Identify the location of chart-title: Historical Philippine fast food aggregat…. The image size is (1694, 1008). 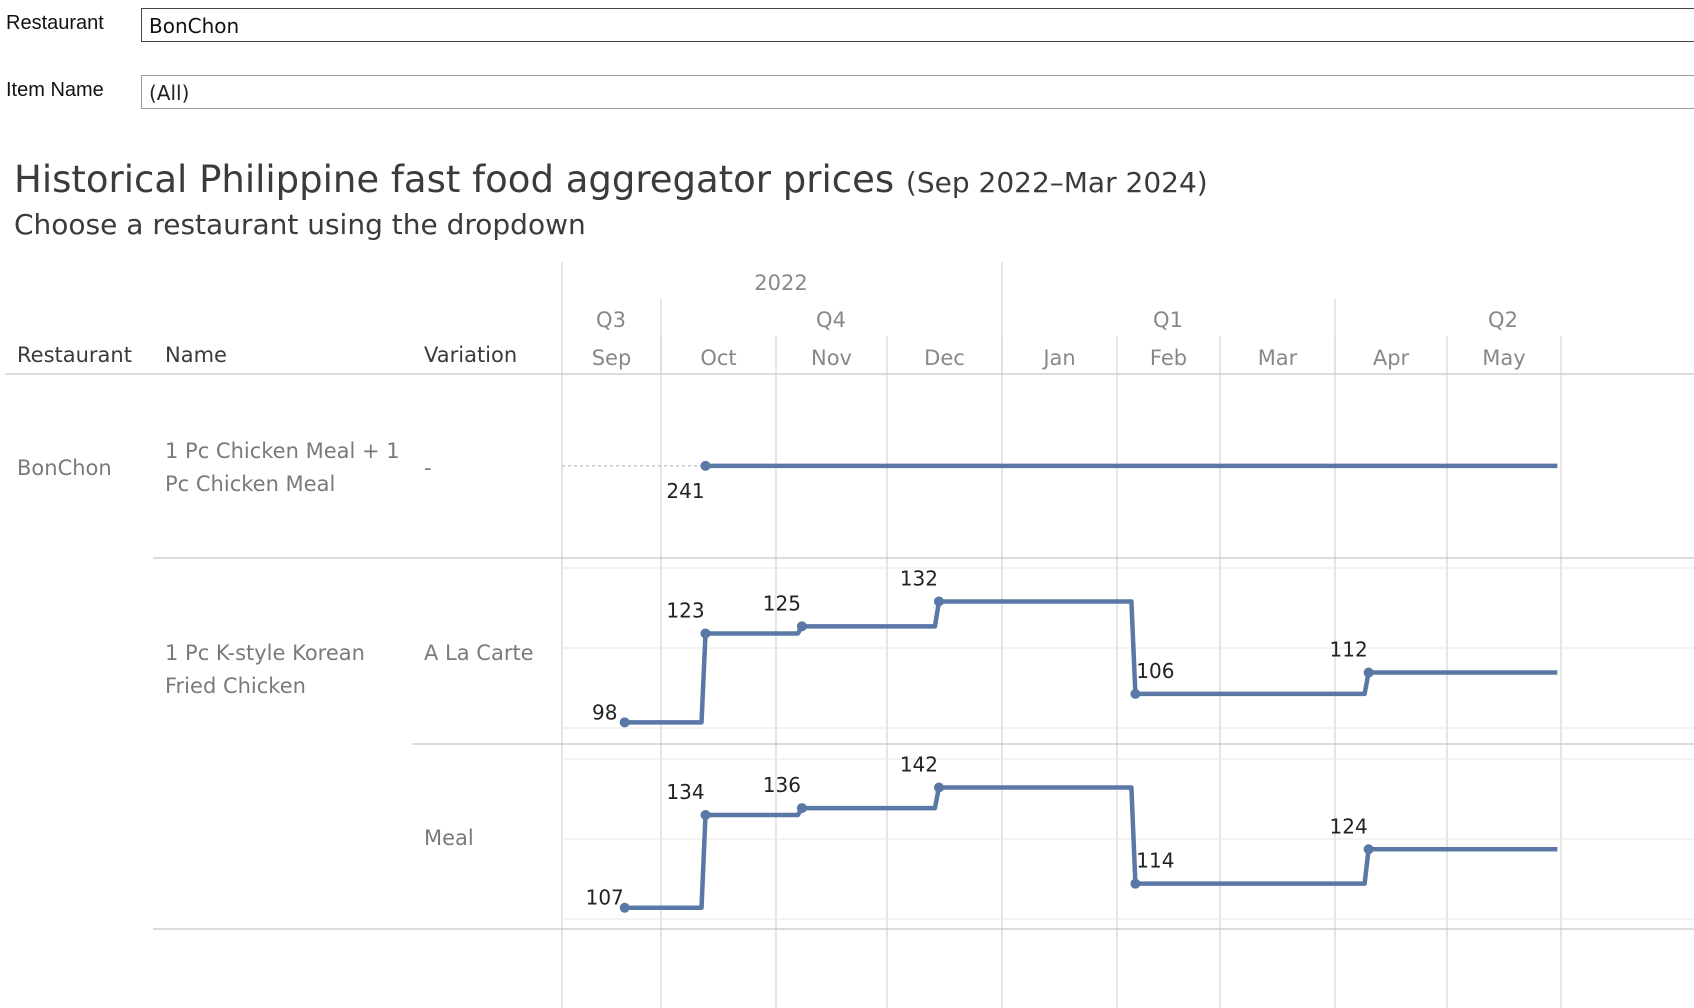
(611, 179).